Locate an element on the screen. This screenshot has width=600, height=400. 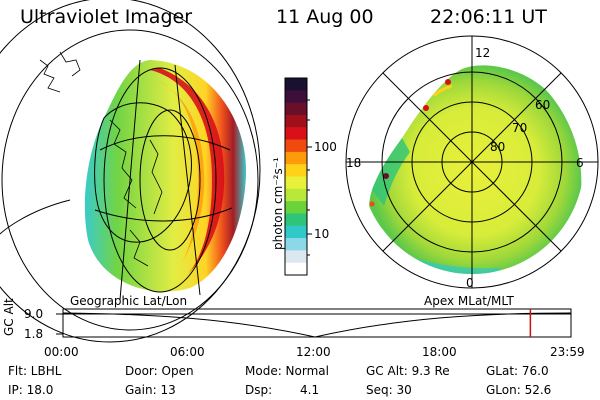
mlt-label-6: 6 is located at coordinates (580, 163).